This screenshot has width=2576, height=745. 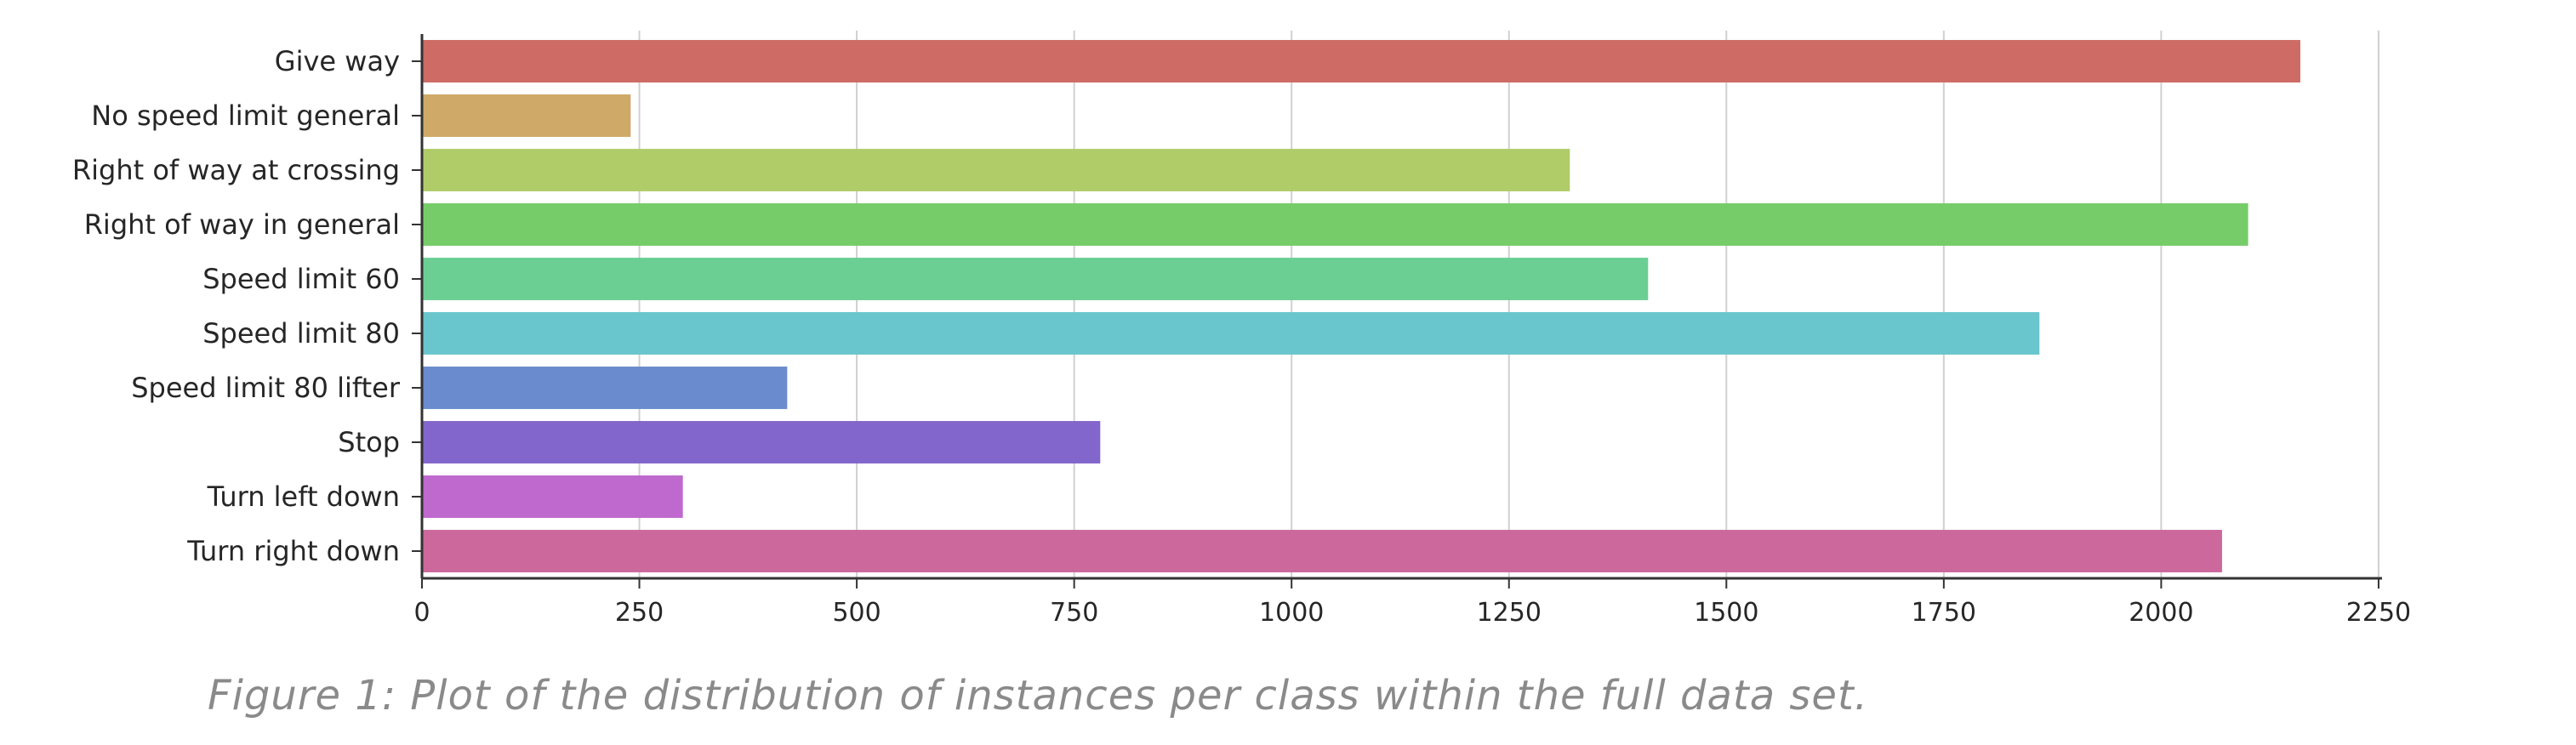 What do you see at coordinates (762, 442) in the screenshot?
I see `bar-stop` at bounding box center [762, 442].